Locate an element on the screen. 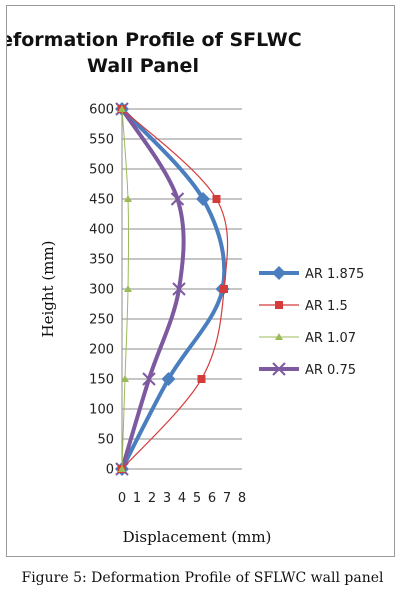  y-tick-label: 100 is located at coordinates (101, 410).